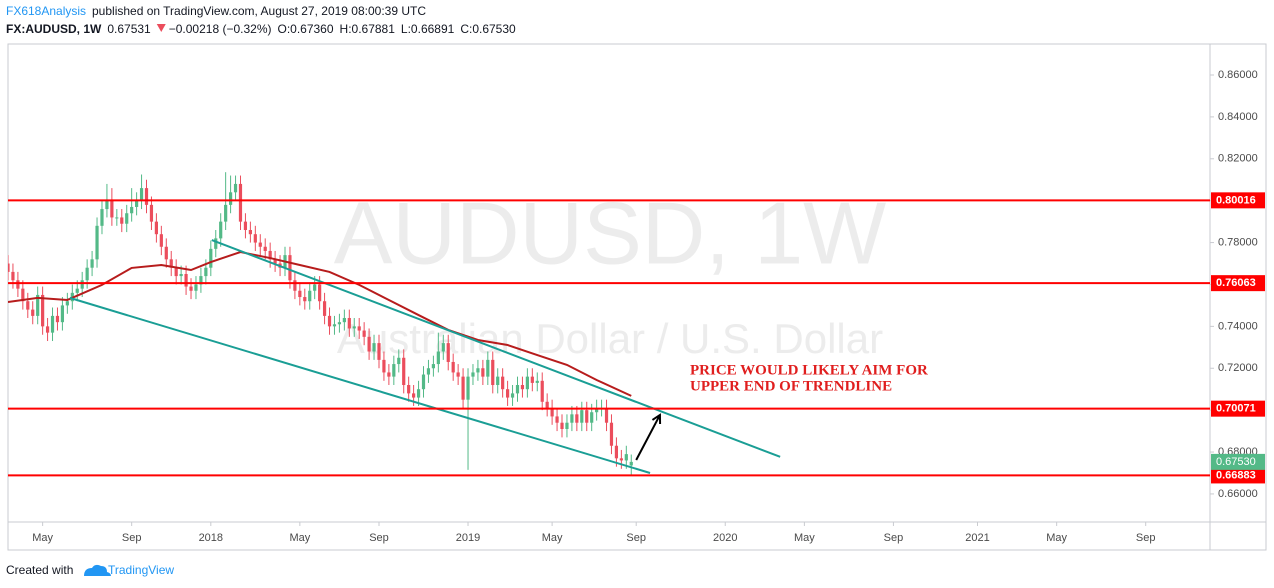 Image resolution: width=1274 pixels, height=588 pixels. What do you see at coordinates (360, 385) in the screenshot?
I see `trendline` at bounding box center [360, 385].